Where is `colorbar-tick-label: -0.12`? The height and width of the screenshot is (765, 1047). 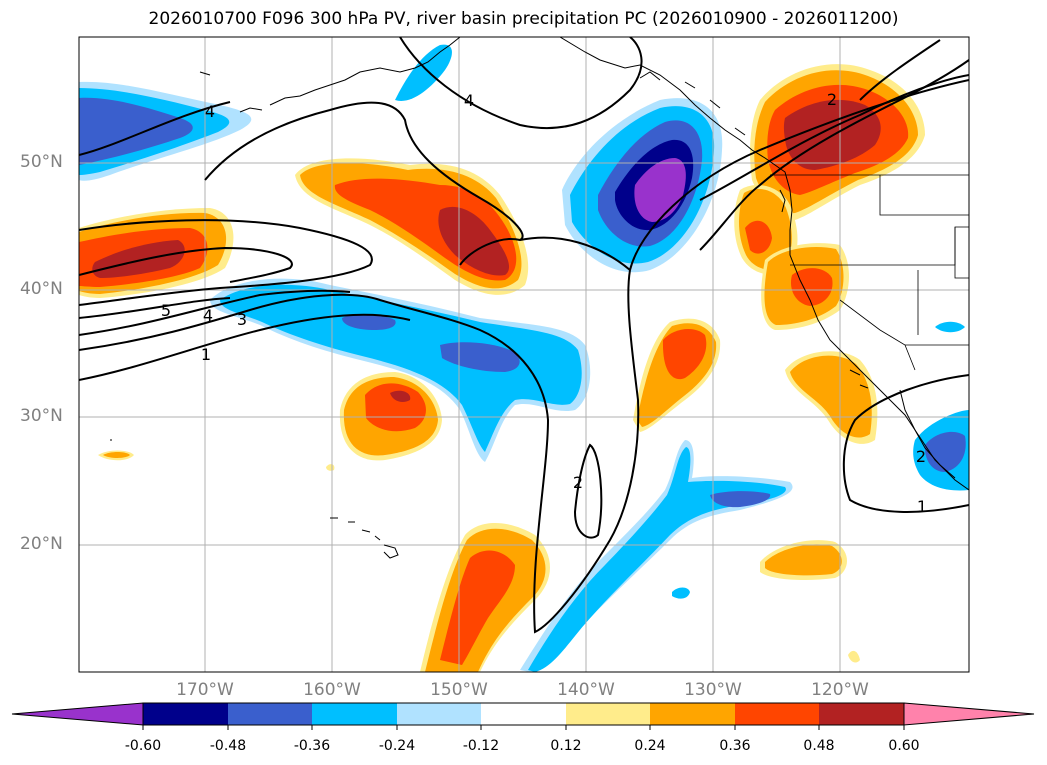 colorbar-tick-label: -0.12 is located at coordinates (481, 746).